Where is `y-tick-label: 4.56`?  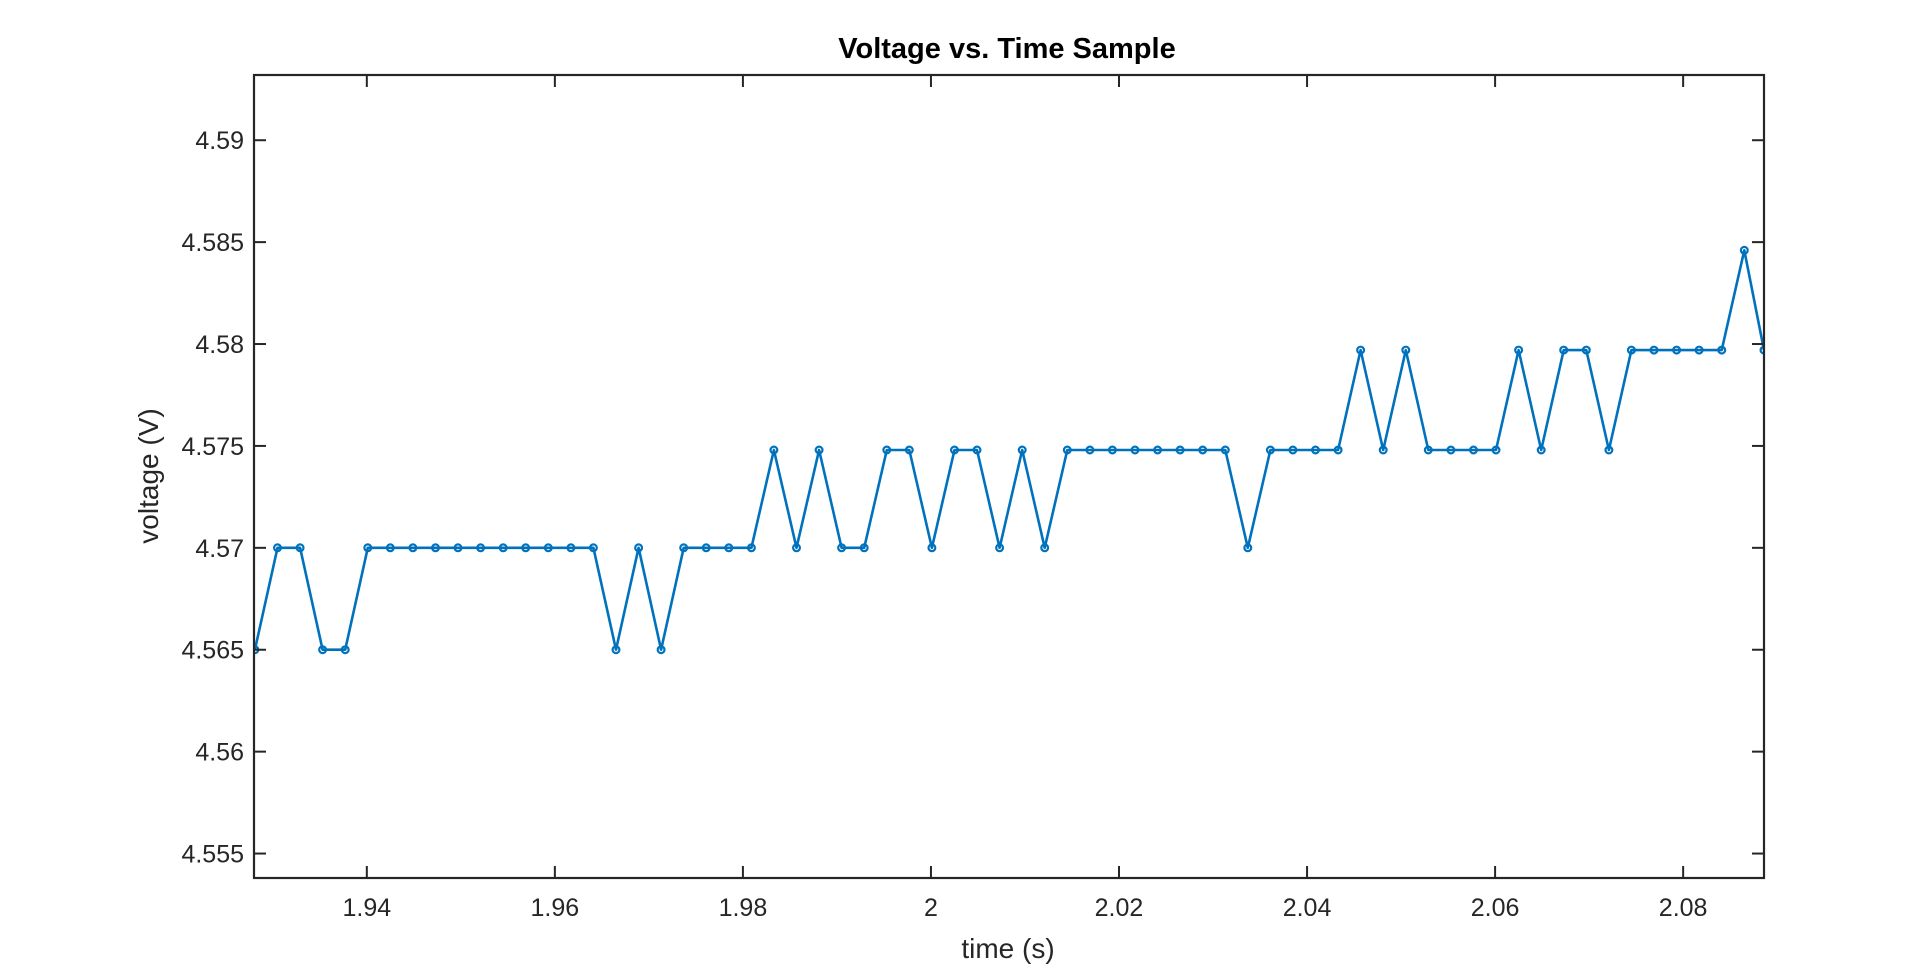
y-tick-label: 4.56 is located at coordinates (219, 753).